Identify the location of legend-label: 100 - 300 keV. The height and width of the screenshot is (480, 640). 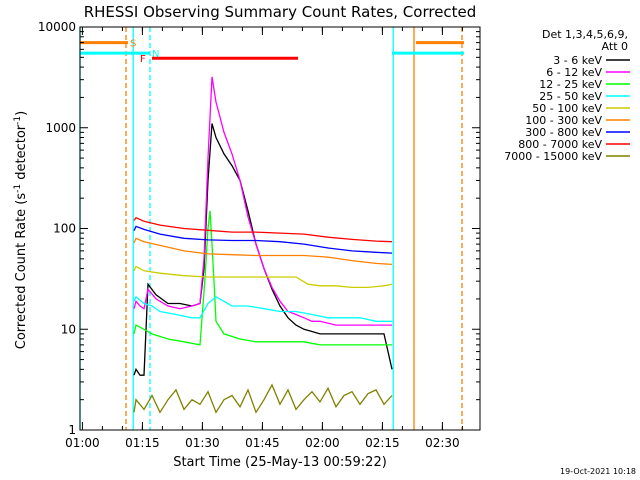
(563, 120).